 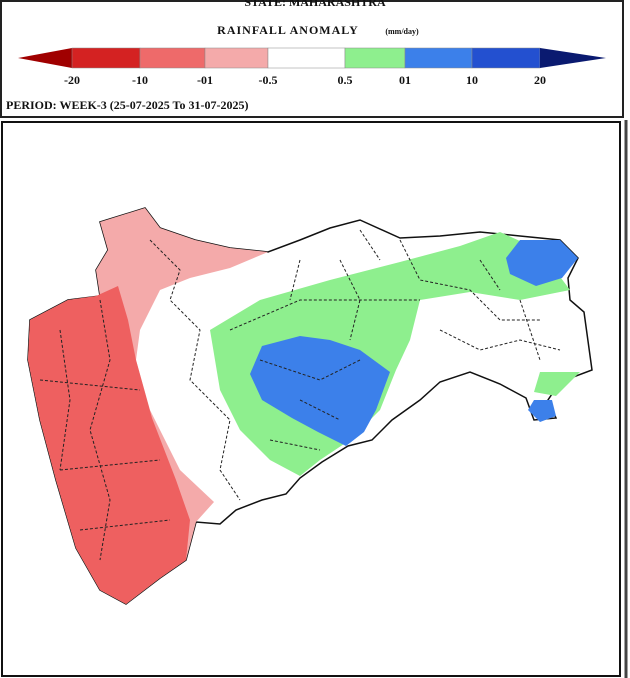 I want to click on state-title: STATE: MAHARASHTRA, so click(x=315, y=4).